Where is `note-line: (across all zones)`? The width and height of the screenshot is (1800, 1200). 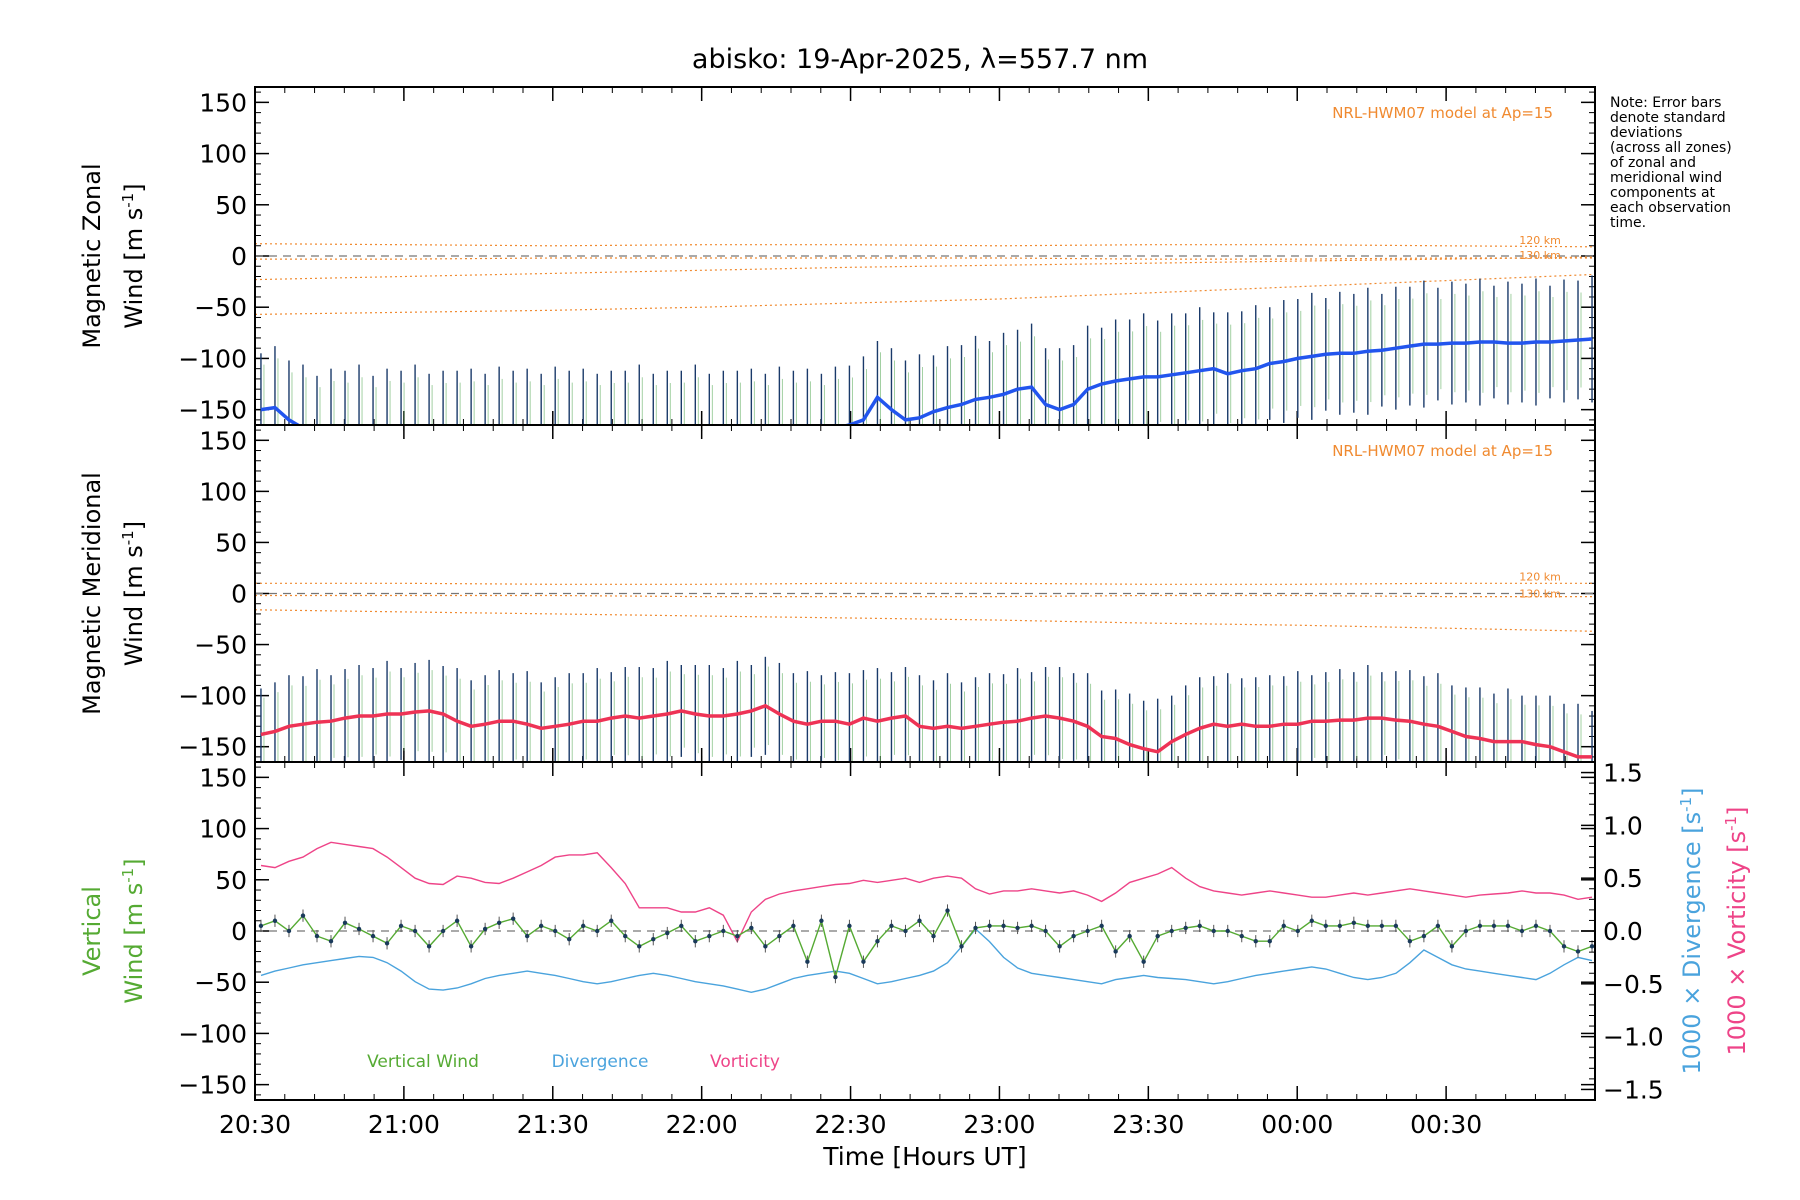
note-line: (across all zones) is located at coordinates (1671, 148).